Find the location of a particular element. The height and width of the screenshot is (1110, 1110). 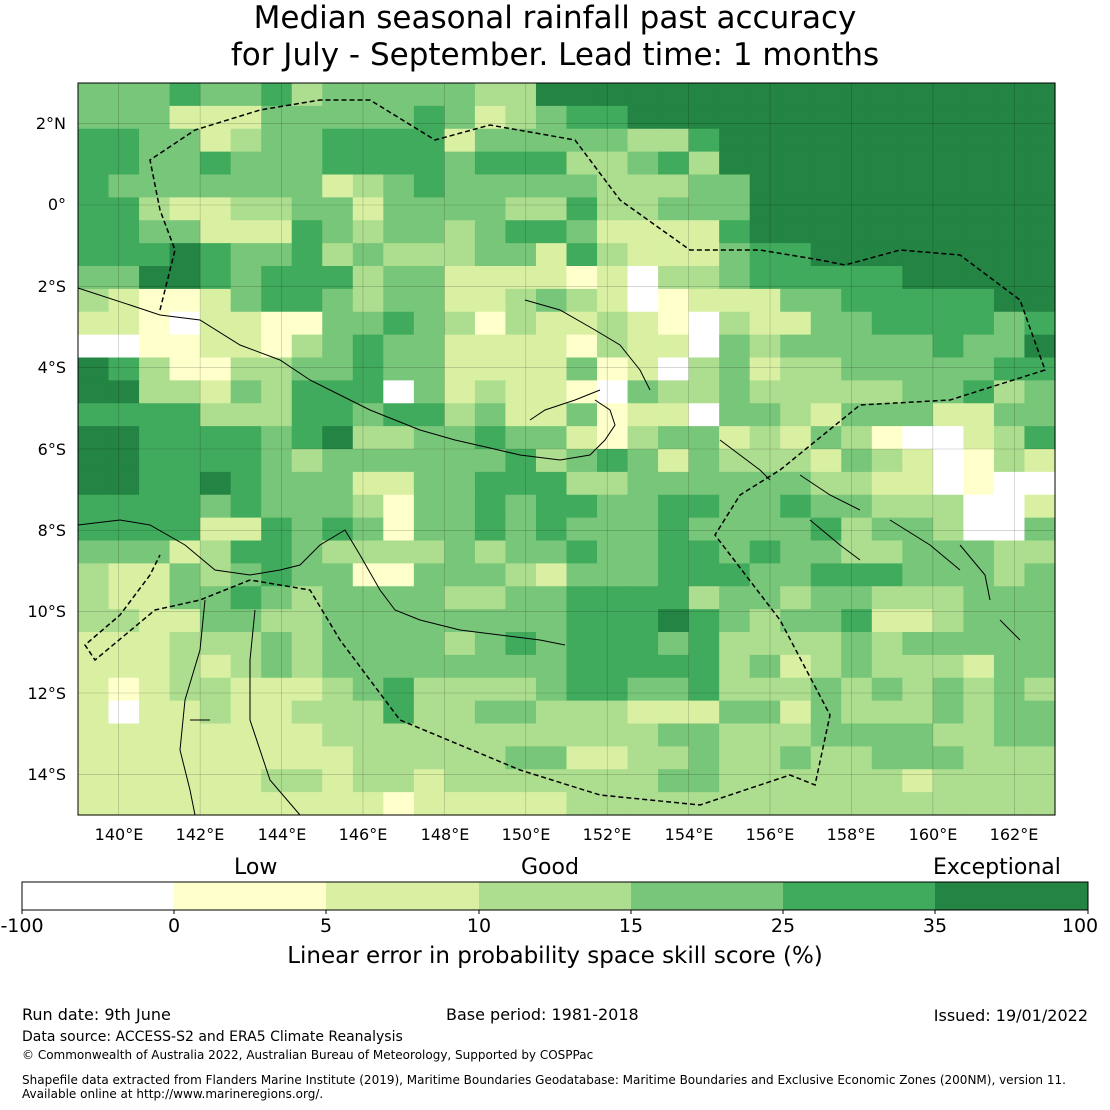

colorbar-segment is located at coordinates (402, 896).